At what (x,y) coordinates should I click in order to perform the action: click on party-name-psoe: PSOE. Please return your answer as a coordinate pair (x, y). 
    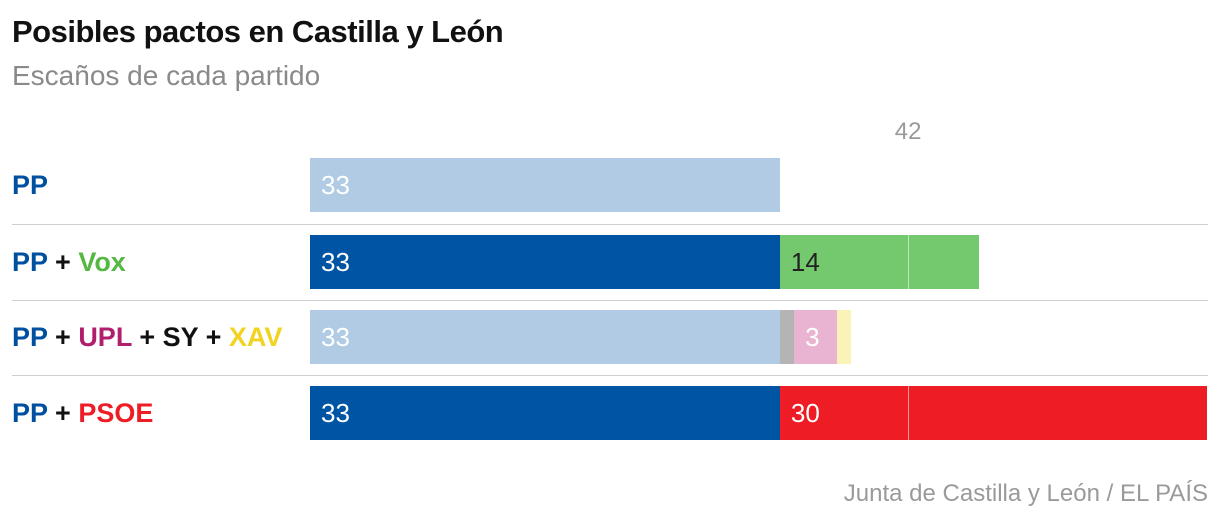
    Looking at the image, I should click on (116, 413).